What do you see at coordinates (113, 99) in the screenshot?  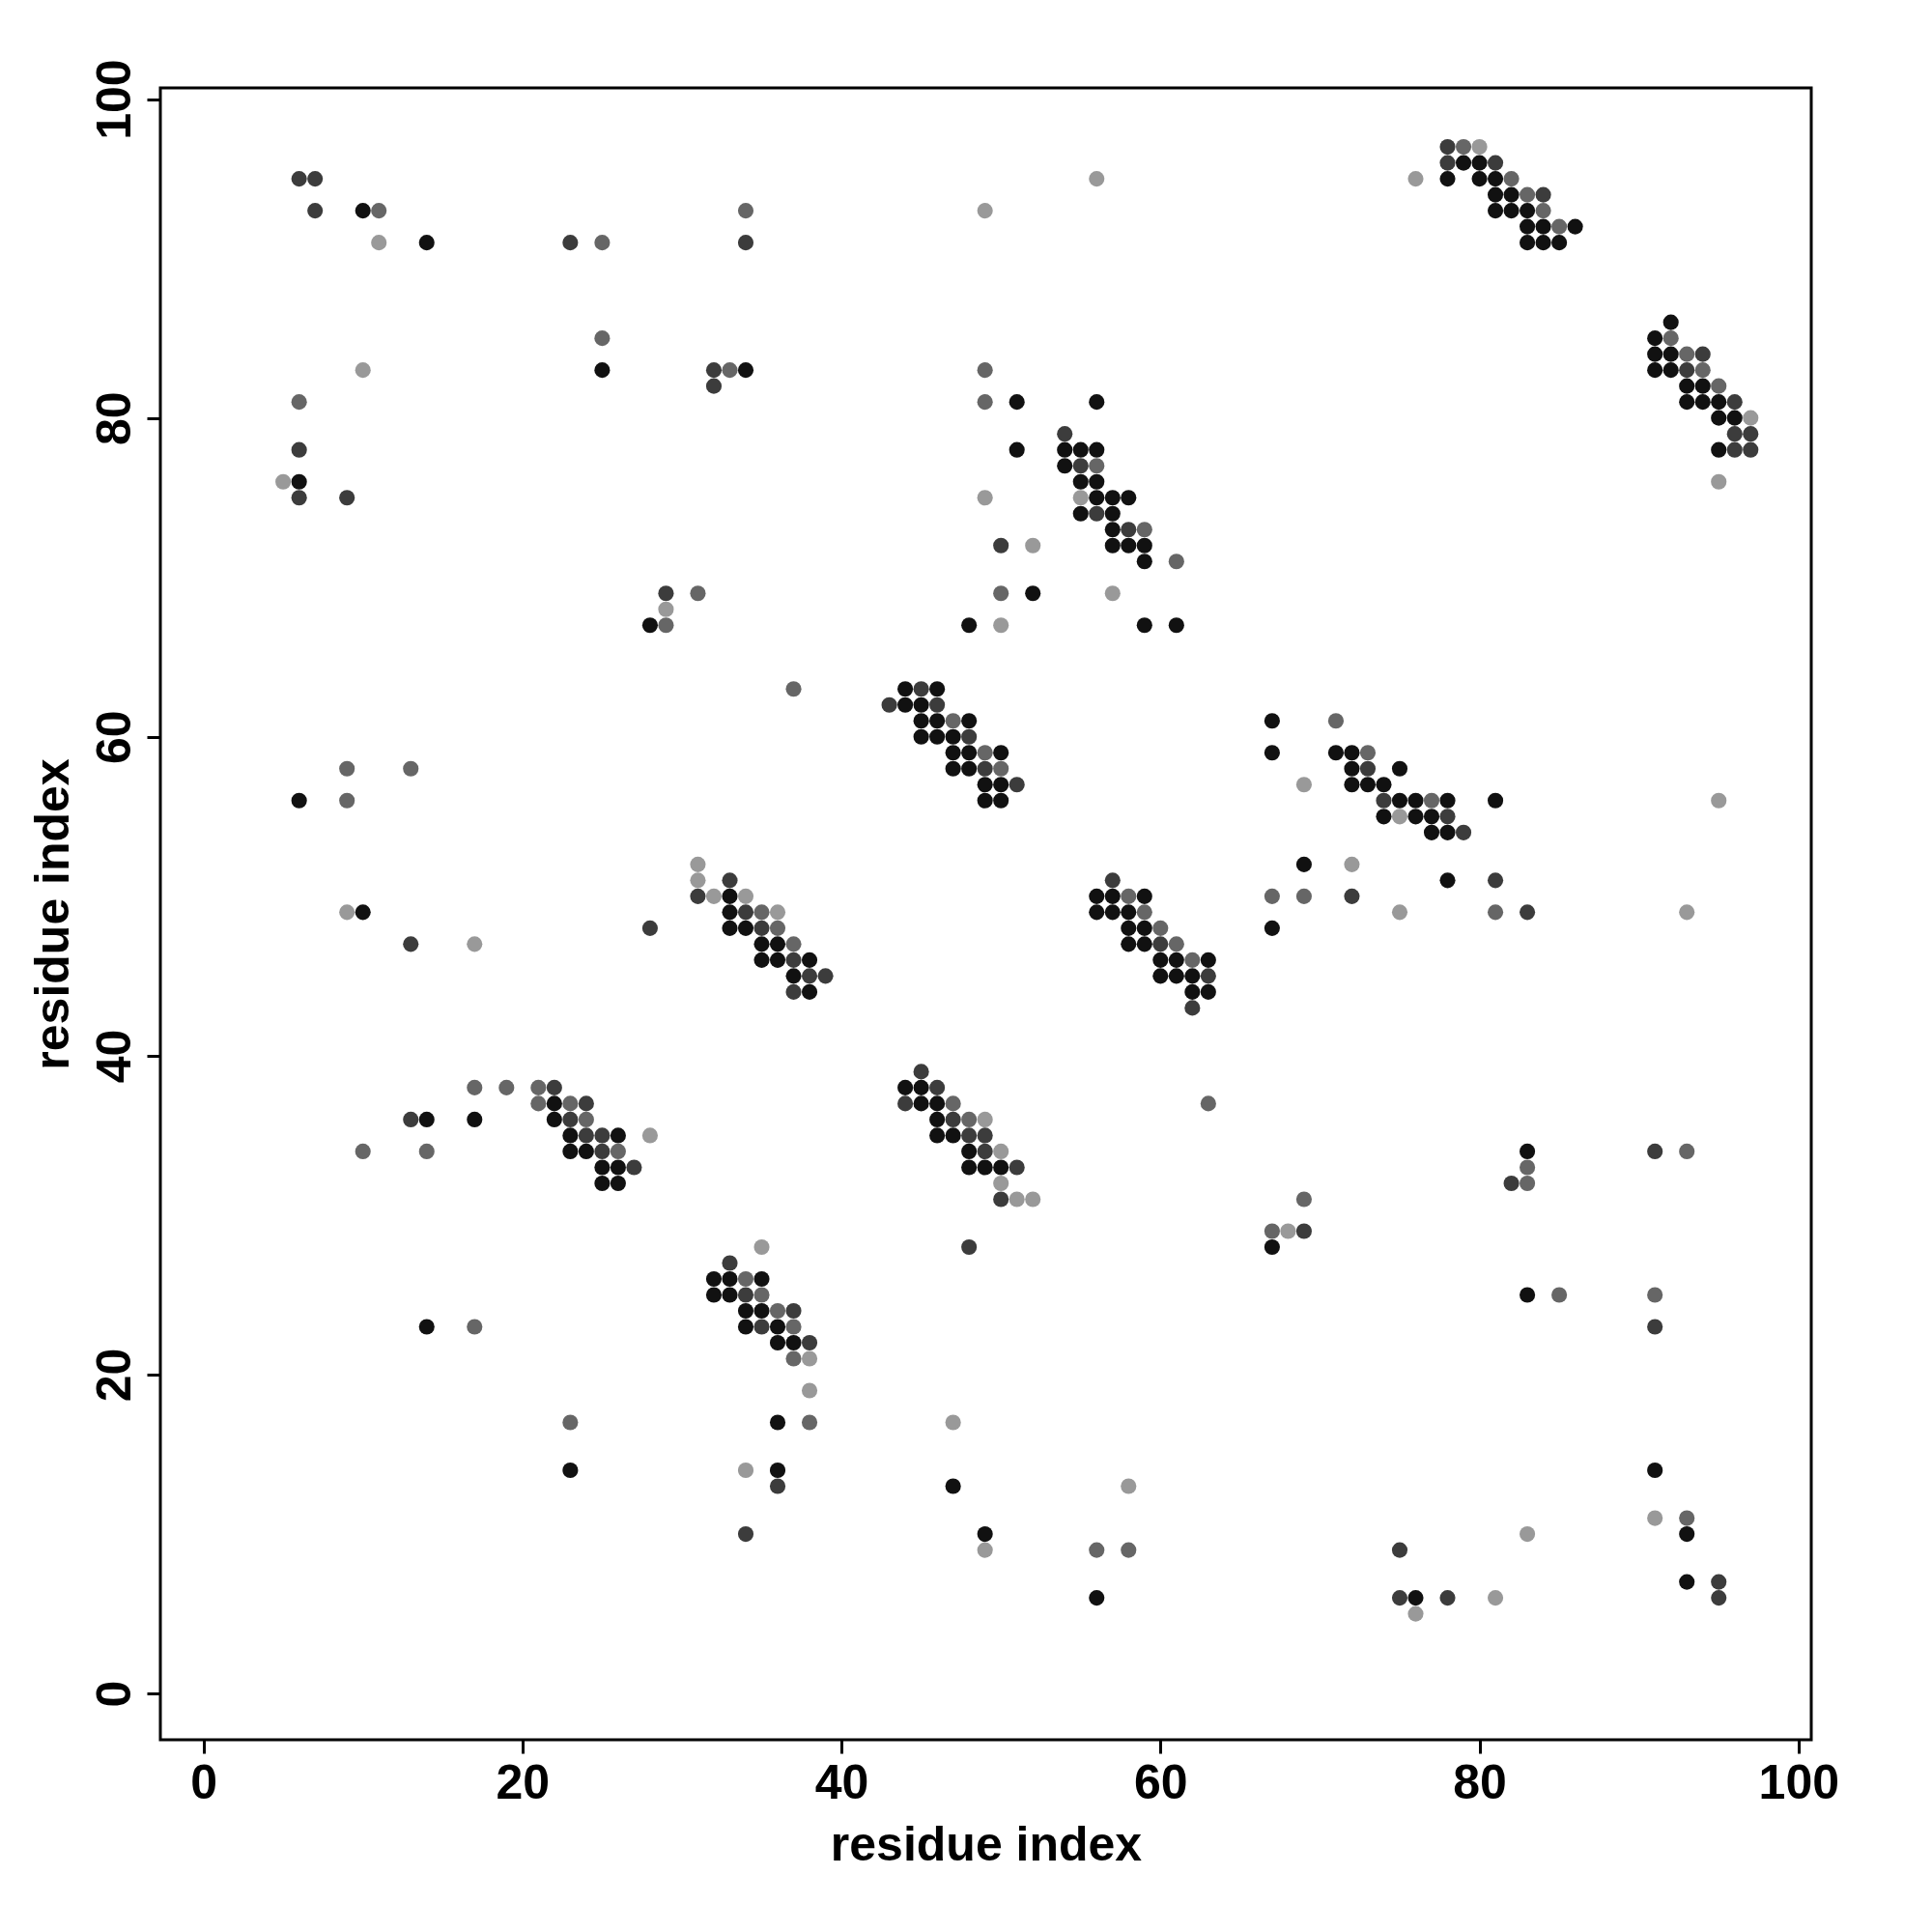 I see `y-tick-label: 100` at bounding box center [113, 99].